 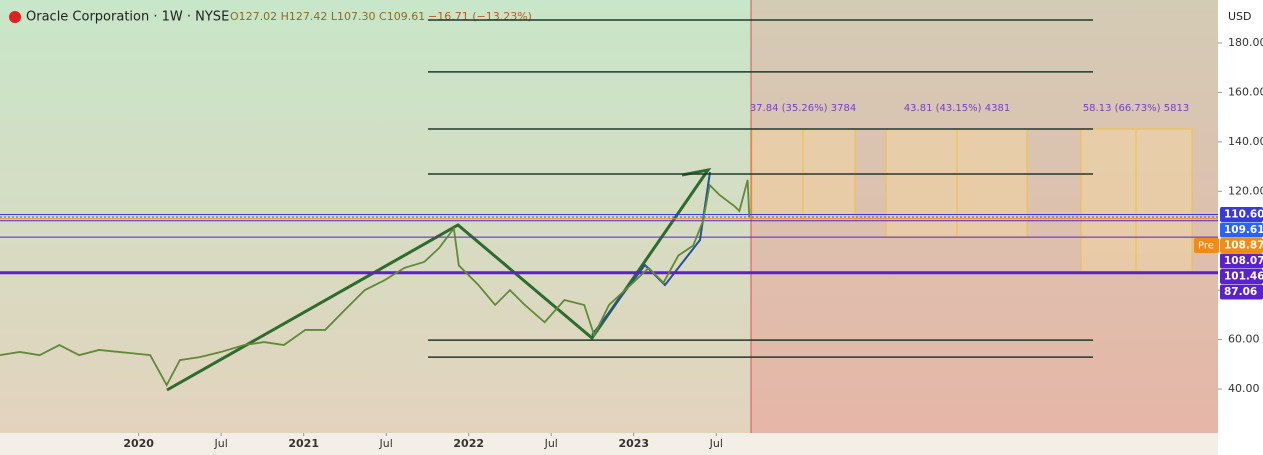 I want to click on pre-tag, so click(x=1206, y=246).